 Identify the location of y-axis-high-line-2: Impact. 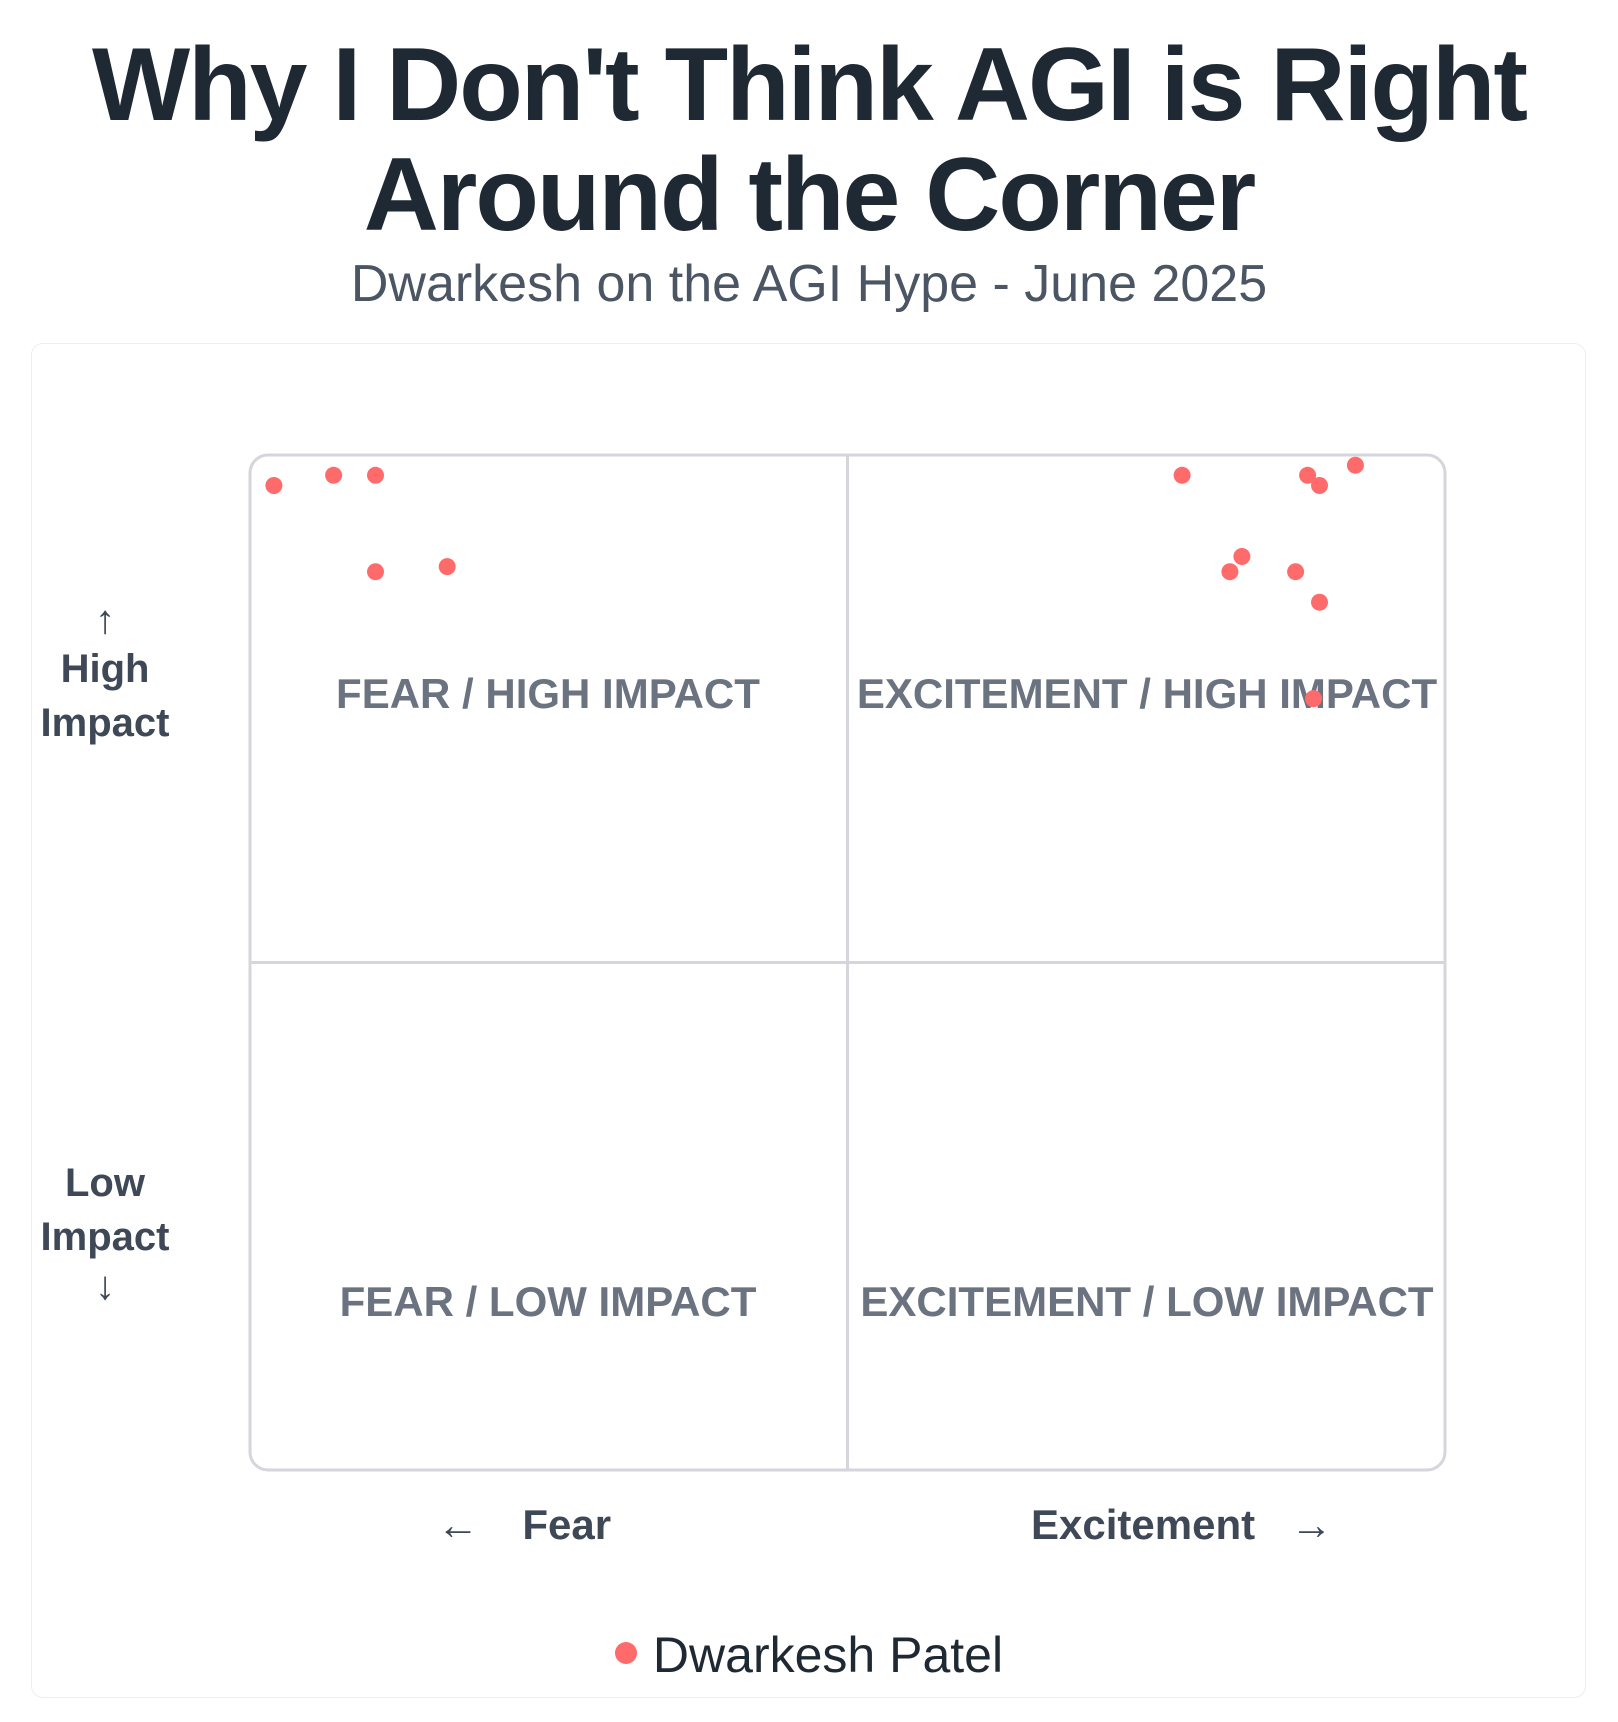
(105, 723).